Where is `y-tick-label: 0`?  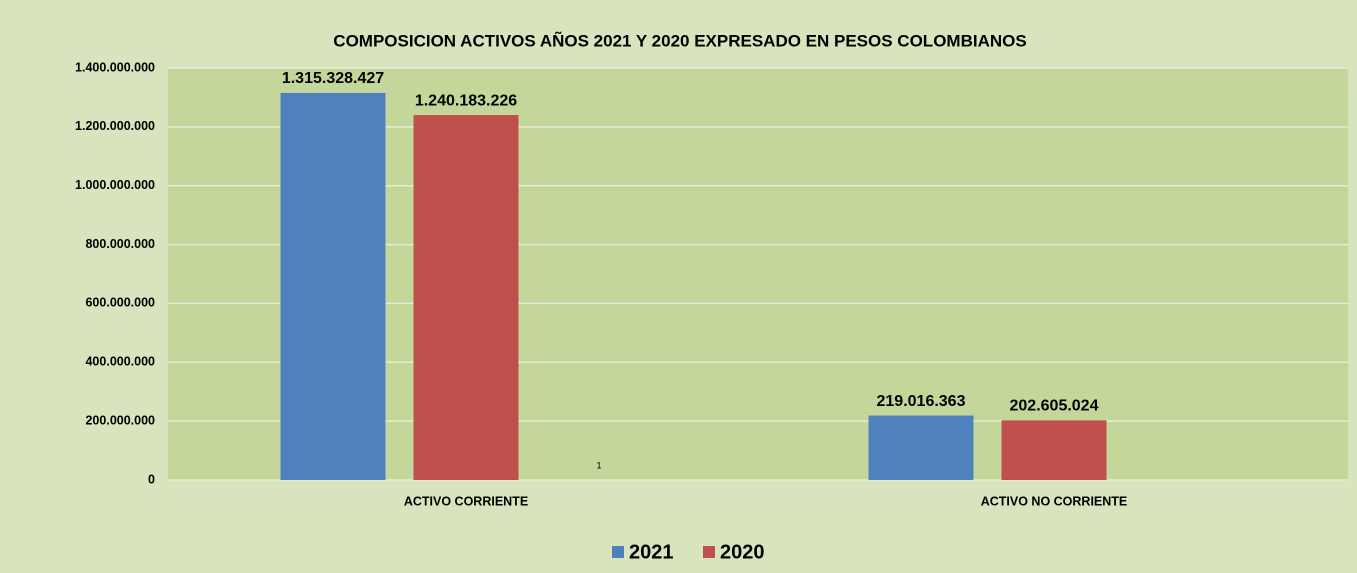
y-tick-label: 0 is located at coordinates (151, 479).